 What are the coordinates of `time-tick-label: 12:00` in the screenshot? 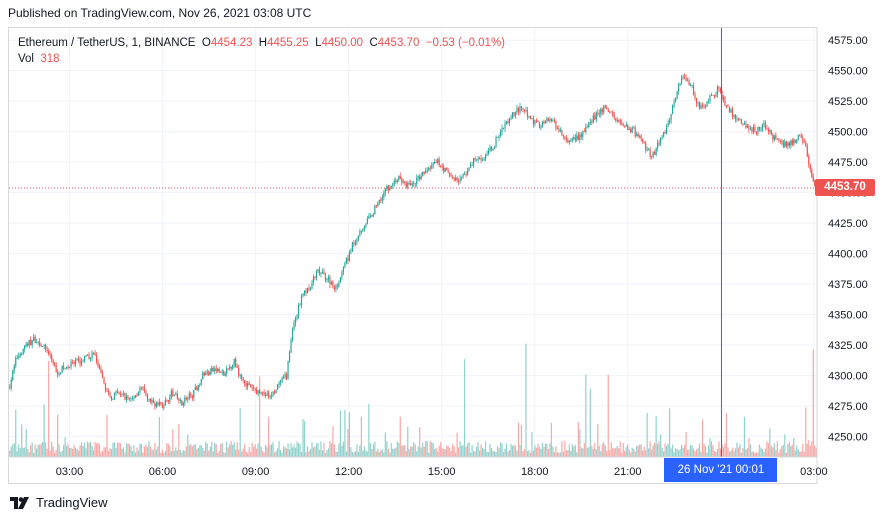 It's located at (349, 472).